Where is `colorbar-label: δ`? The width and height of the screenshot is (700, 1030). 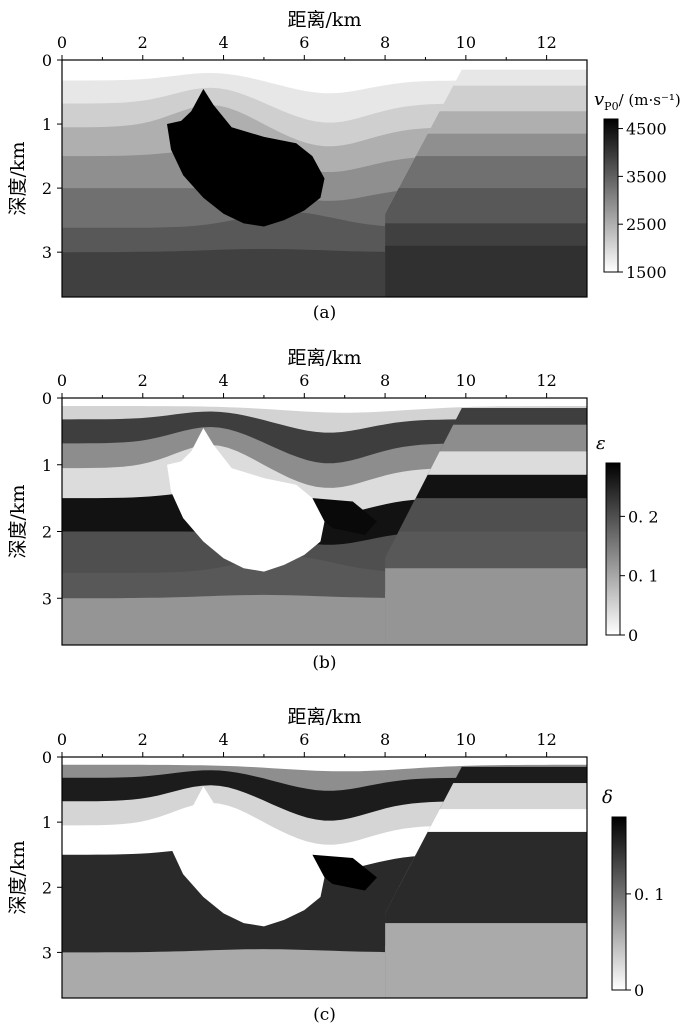
colorbar-label: δ is located at coordinates (607, 797).